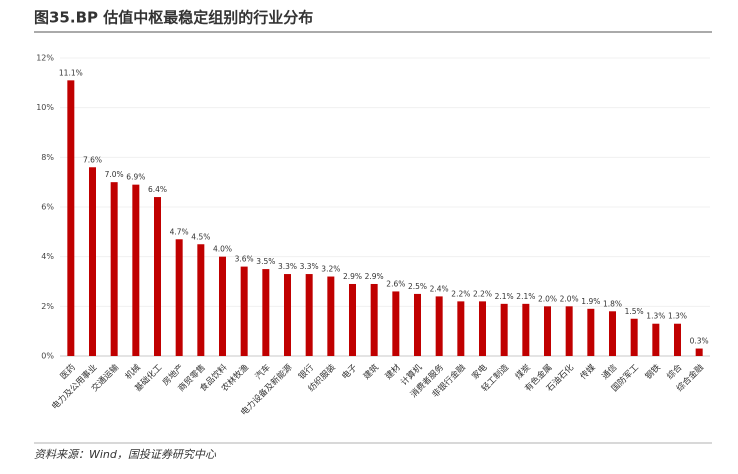 The height and width of the screenshot is (474, 738). Describe the element at coordinates (45, 58) in the screenshot. I see `y-tick-label: 12%` at that location.